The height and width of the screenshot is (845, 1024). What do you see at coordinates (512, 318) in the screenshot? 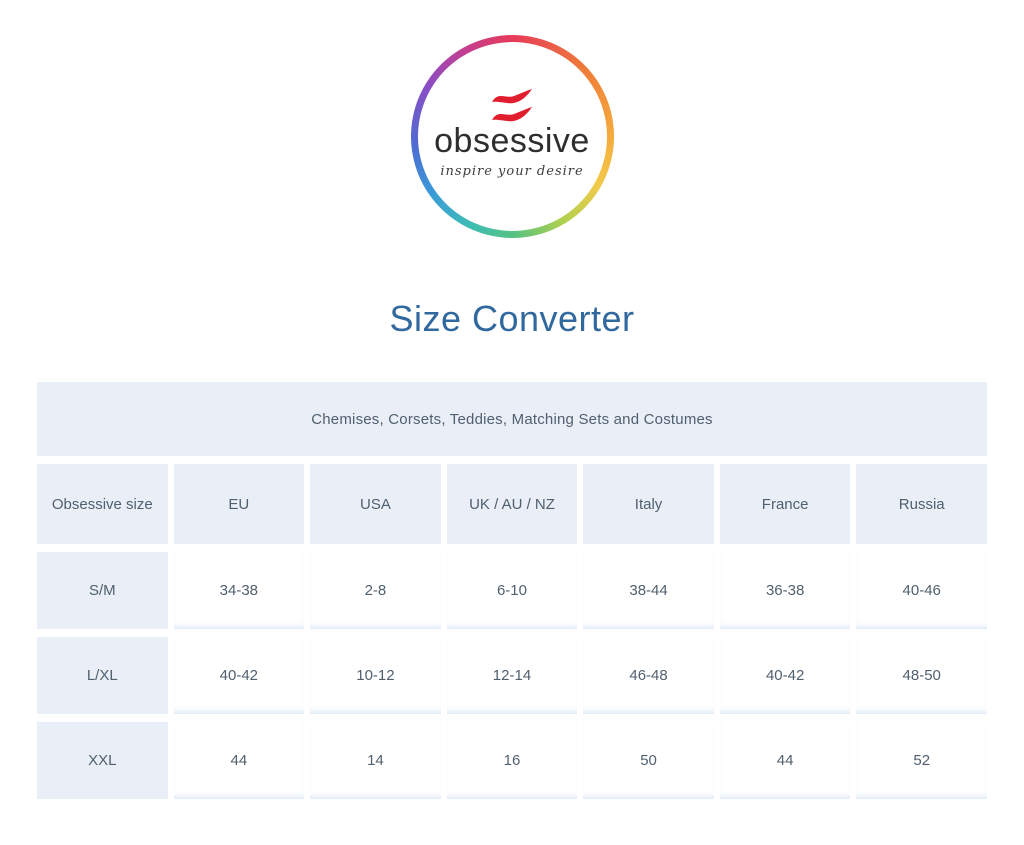
I see `page-title: Size Converter` at bounding box center [512, 318].